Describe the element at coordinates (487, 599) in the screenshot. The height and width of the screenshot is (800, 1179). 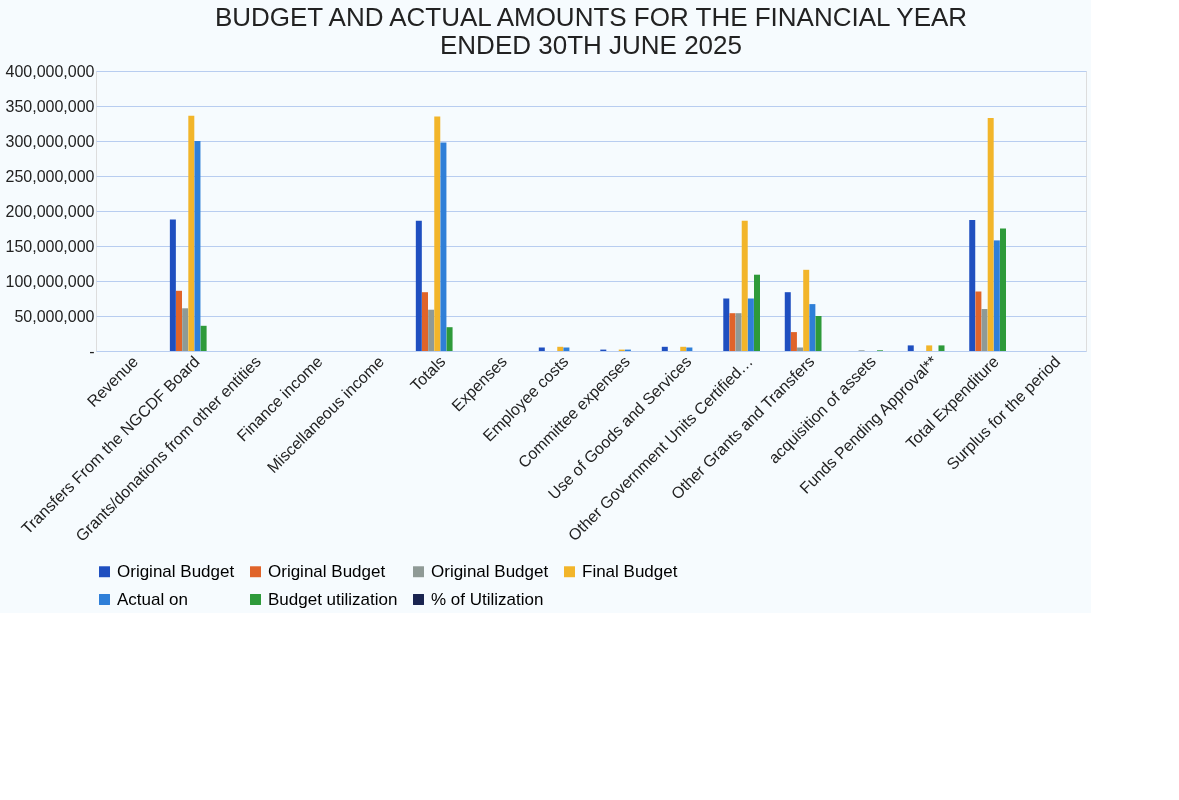
I see `legend-label: % of Utilization` at that location.